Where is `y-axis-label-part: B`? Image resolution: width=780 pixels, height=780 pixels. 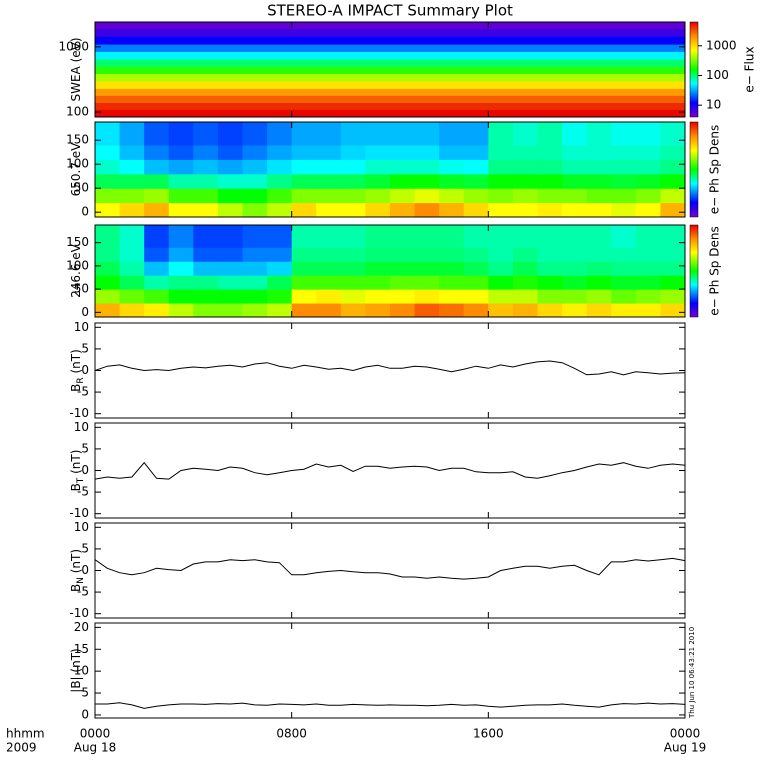 y-axis-label-part: B is located at coordinates (76, 588).